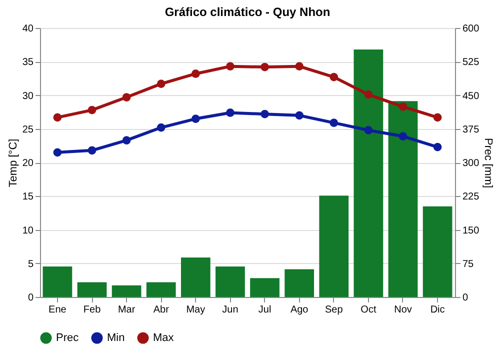 This screenshot has height=350, width=500. Describe the element at coordinates (116, 338) in the screenshot. I see `legend-label: Min` at that location.